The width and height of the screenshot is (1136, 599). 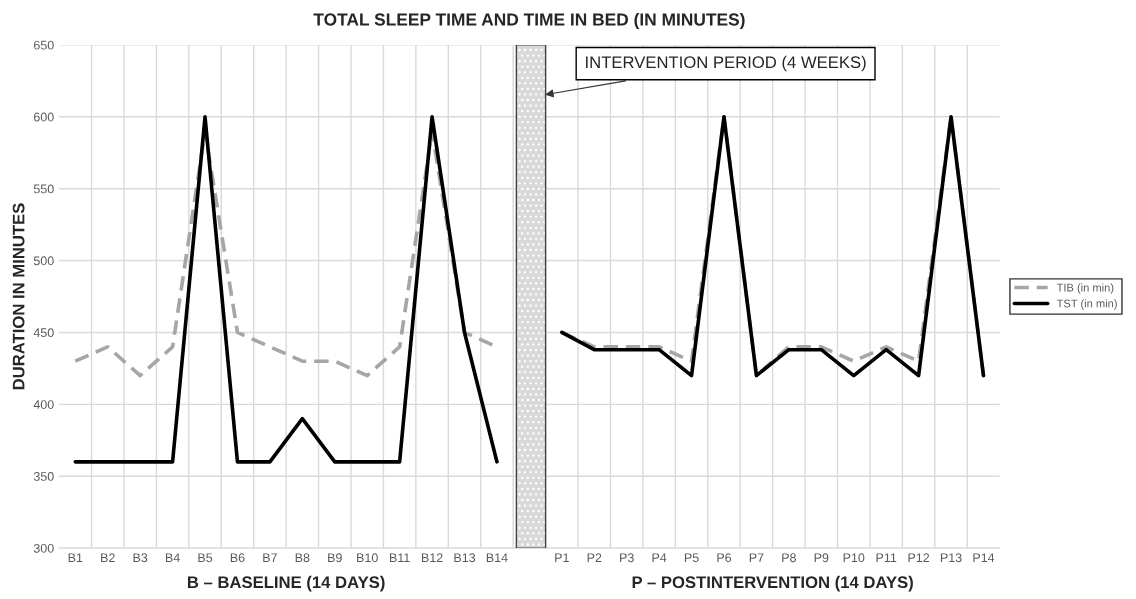 What do you see at coordinates (18, 296) in the screenshot?
I see `y-axis-title: DURATION IN MINUTES` at bounding box center [18, 296].